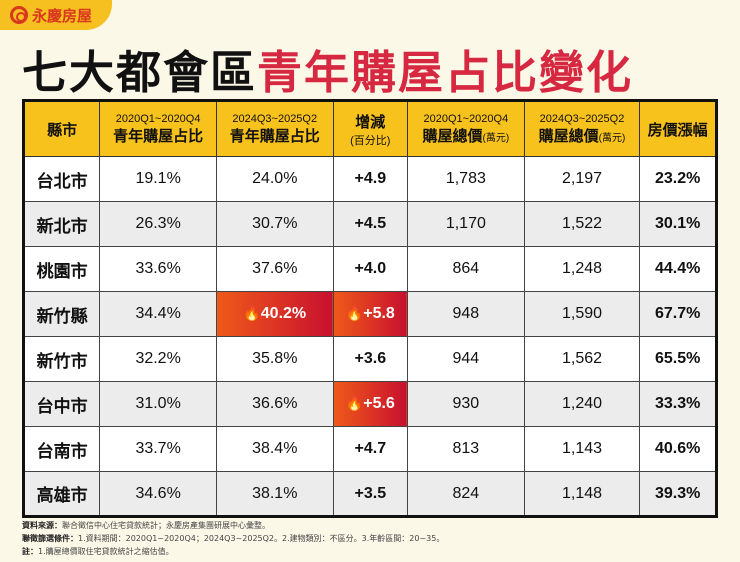 The height and width of the screenshot is (562, 740). Describe the element at coordinates (582, 358) in the screenshot. I see `cell-value: 1,562` at that location.